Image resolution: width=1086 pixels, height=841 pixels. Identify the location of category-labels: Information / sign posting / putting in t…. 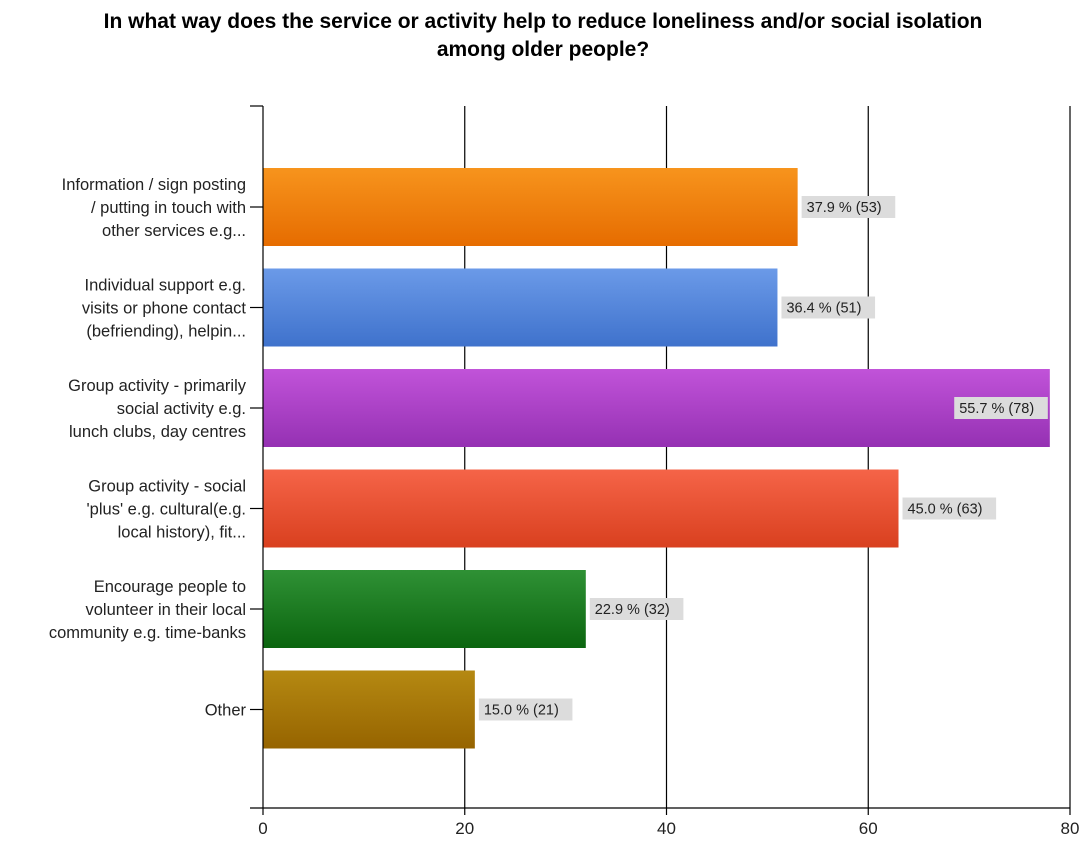
(148, 448).